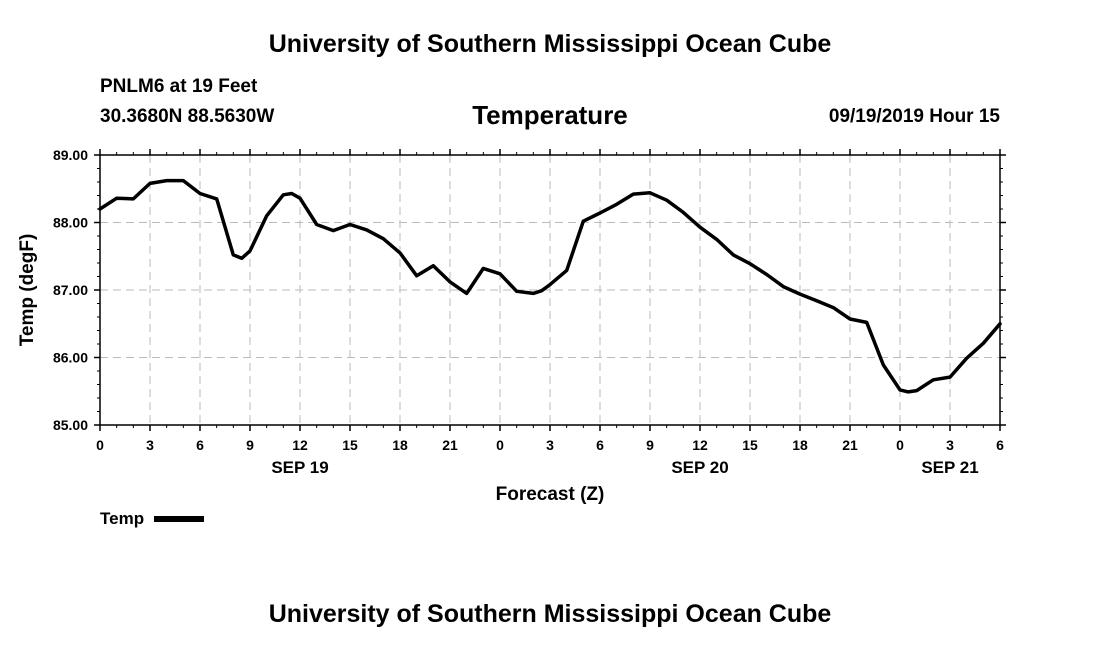 This screenshot has height=650, width=1100. What do you see at coordinates (70, 358) in the screenshot?
I see `y-tick-label: 86.00` at bounding box center [70, 358].